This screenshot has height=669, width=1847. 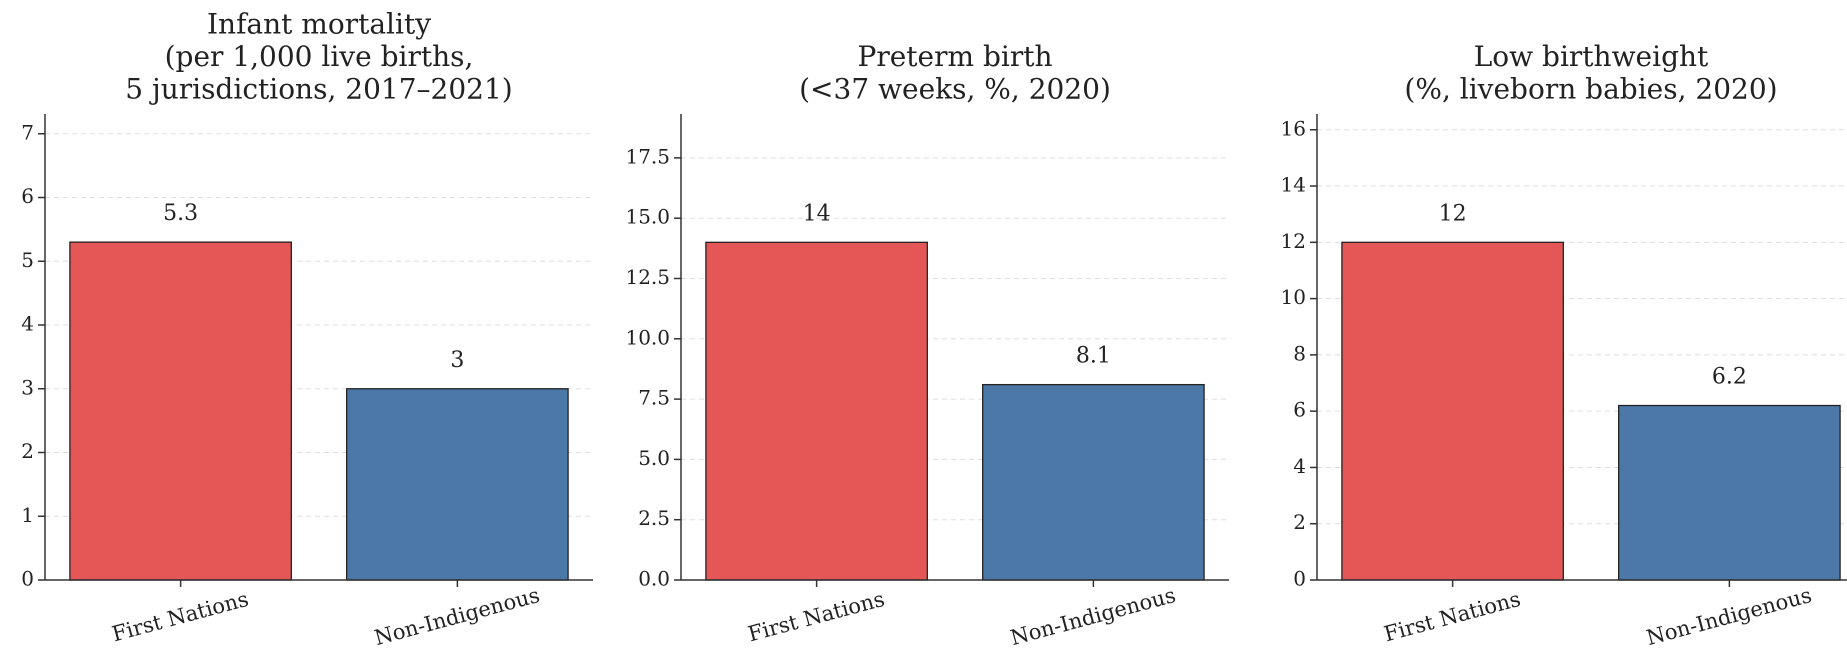 I want to click on y-tick-label: 1, so click(x=27, y=515).